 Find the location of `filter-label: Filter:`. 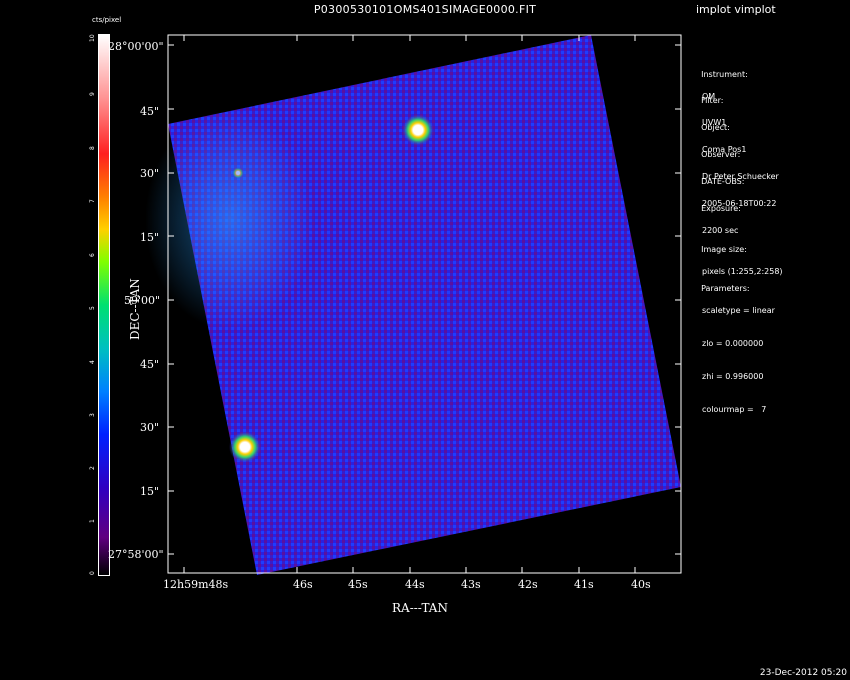

filter-label: Filter: is located at coordinates (712, 100).